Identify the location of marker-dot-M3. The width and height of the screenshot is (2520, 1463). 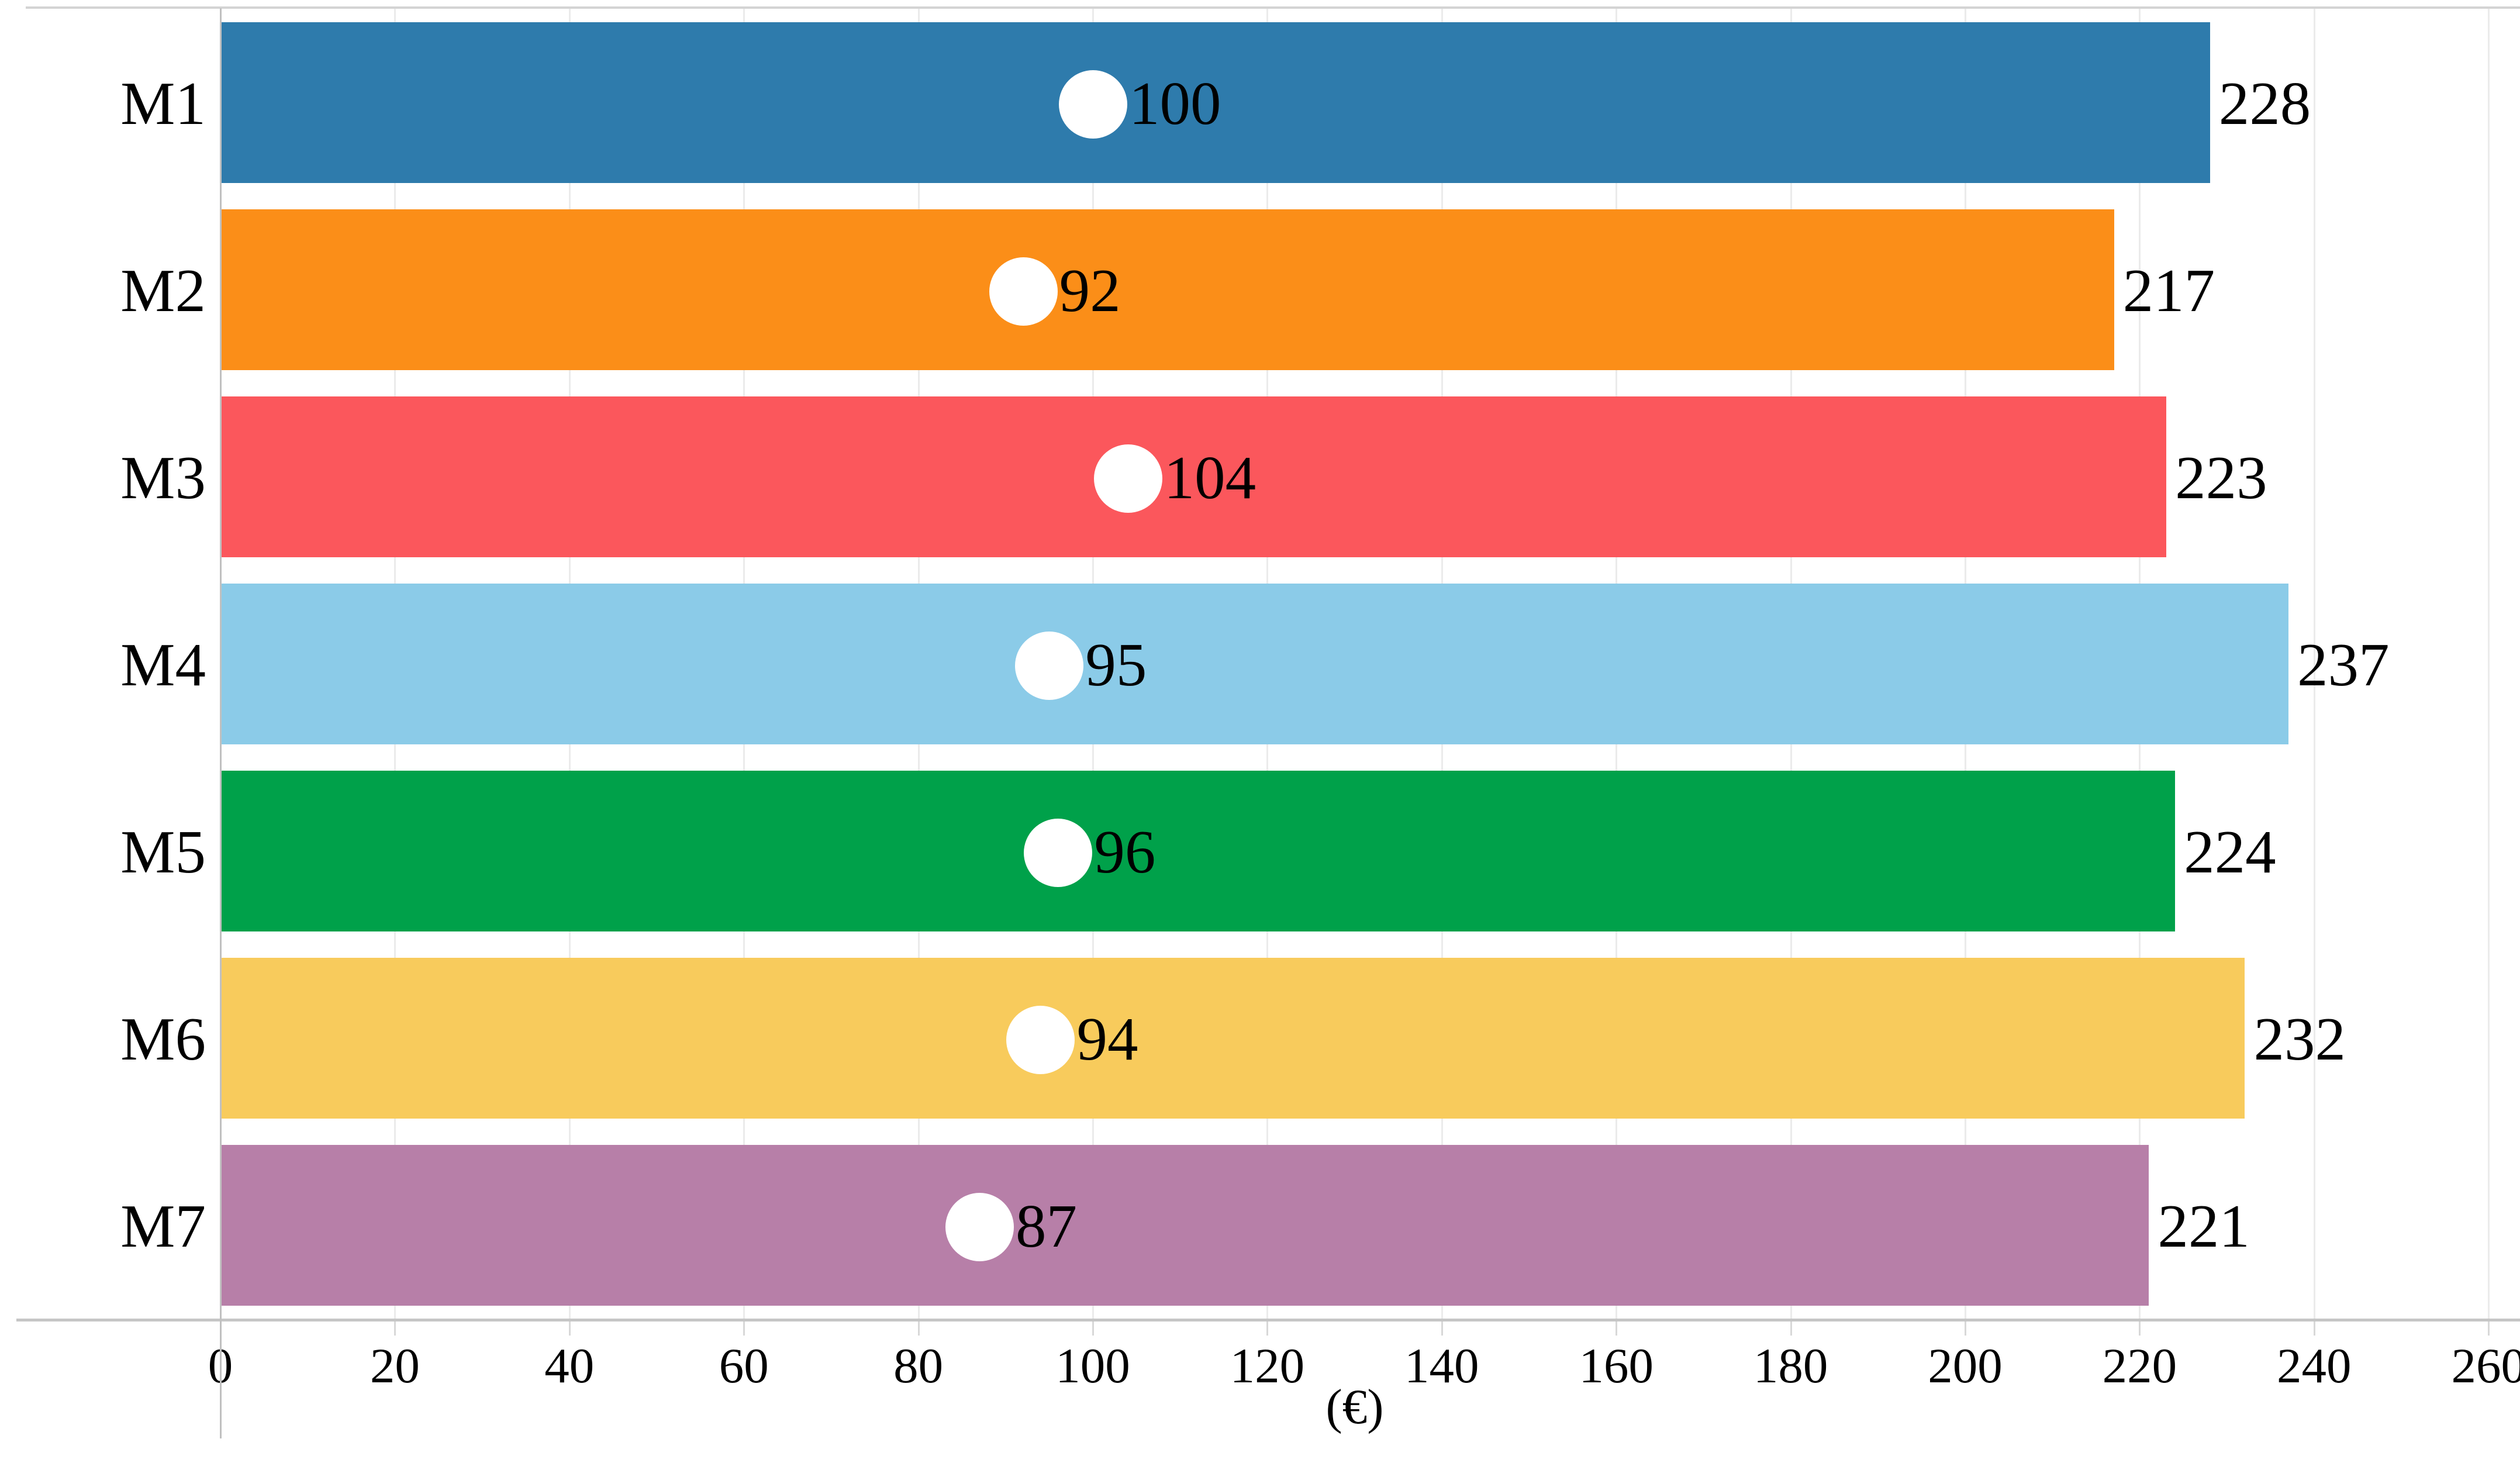
(1127, 478).